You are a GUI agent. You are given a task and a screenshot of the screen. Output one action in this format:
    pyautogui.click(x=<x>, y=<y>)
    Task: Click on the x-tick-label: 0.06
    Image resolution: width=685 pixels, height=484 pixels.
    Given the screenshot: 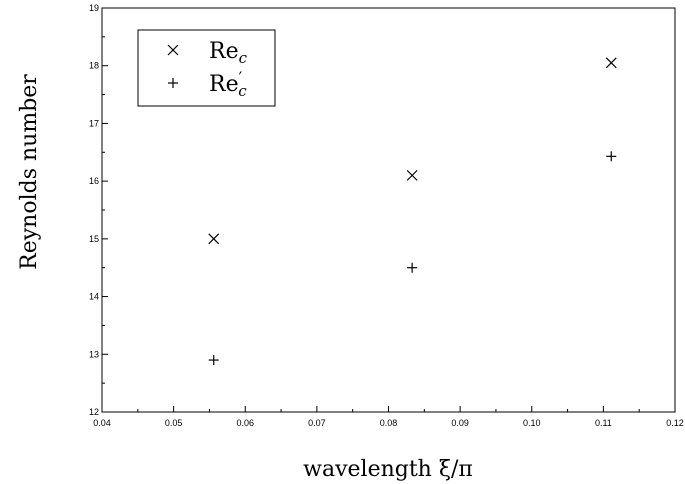 What is the action you would take?
    pyautogui.click(x=245, y=423)
    